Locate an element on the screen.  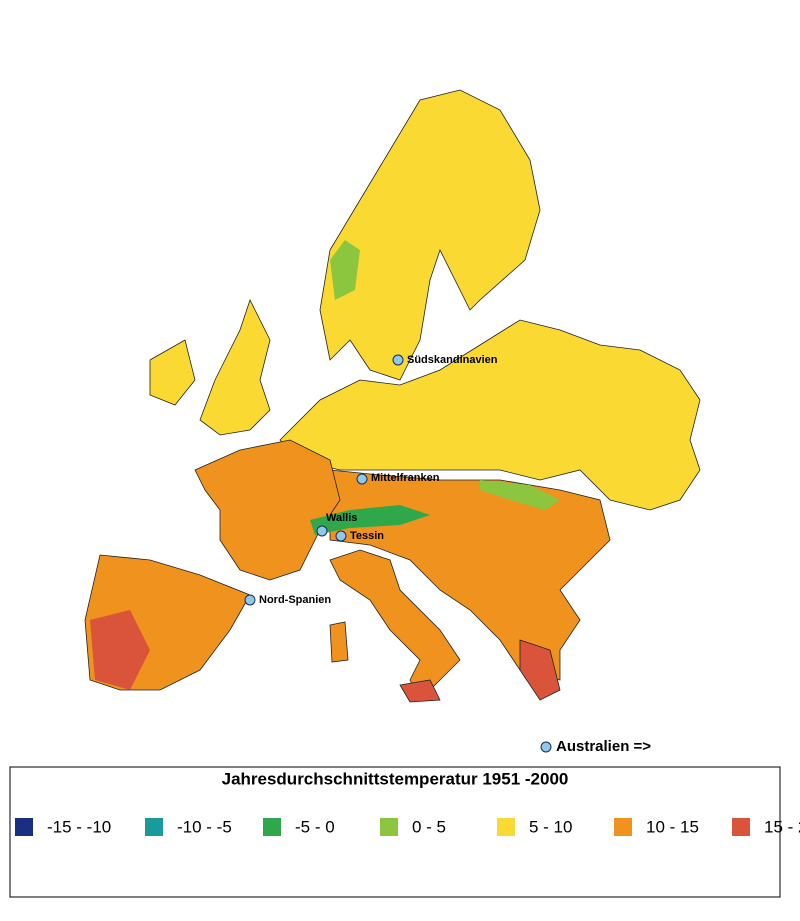
ireland is located at coordinates (172, 372).